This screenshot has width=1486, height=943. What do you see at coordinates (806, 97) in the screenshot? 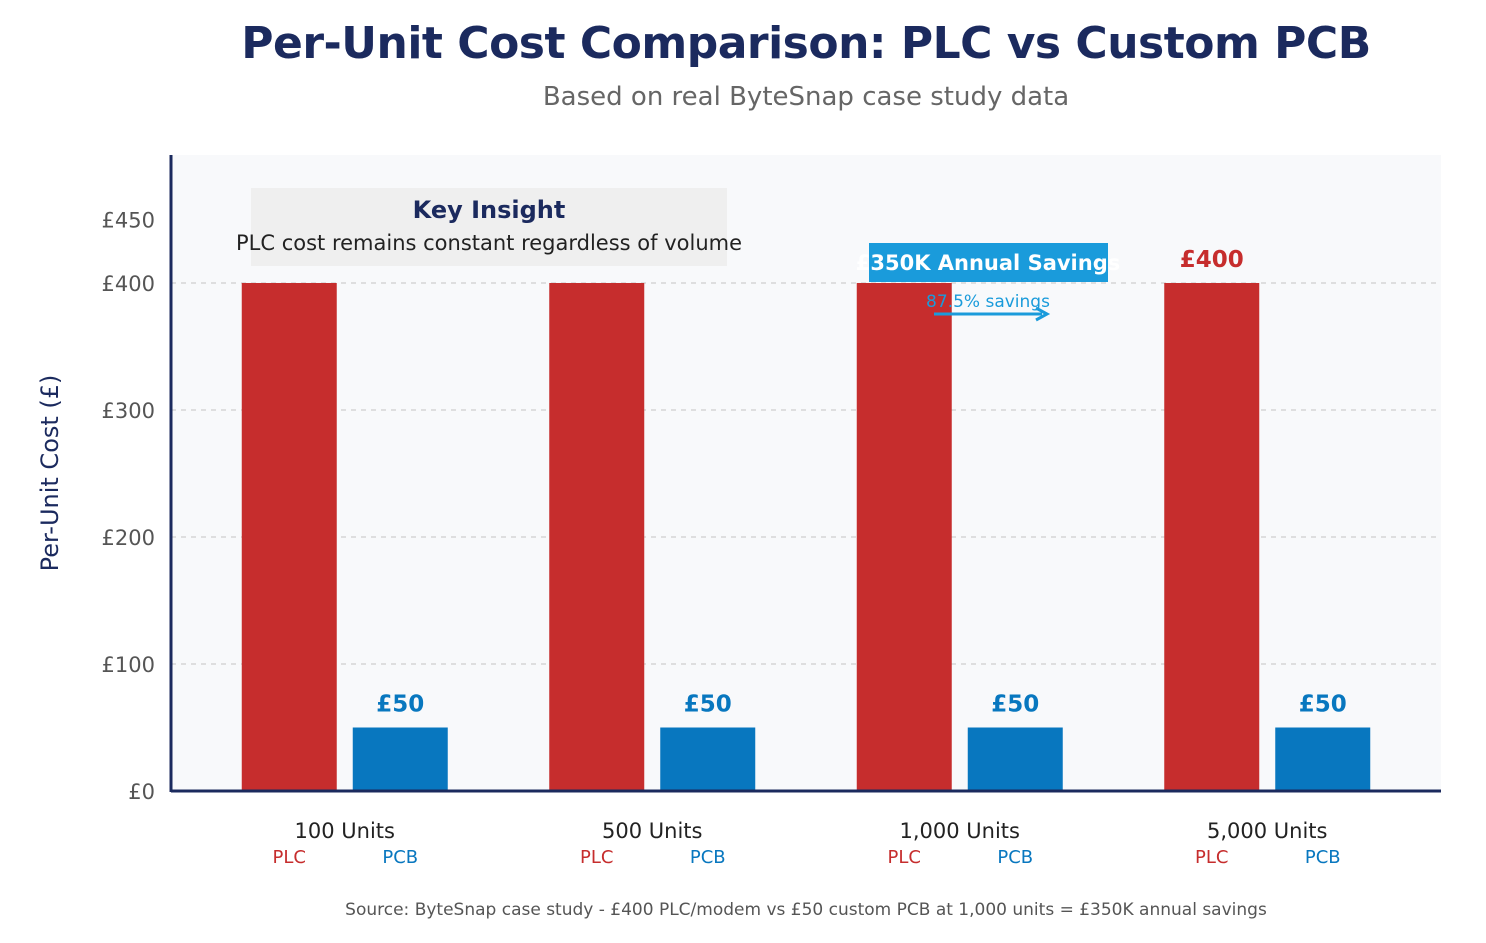
I see `chart-subtitle: Based on real ByteSnap case study data` at bounding box center [806, 97].